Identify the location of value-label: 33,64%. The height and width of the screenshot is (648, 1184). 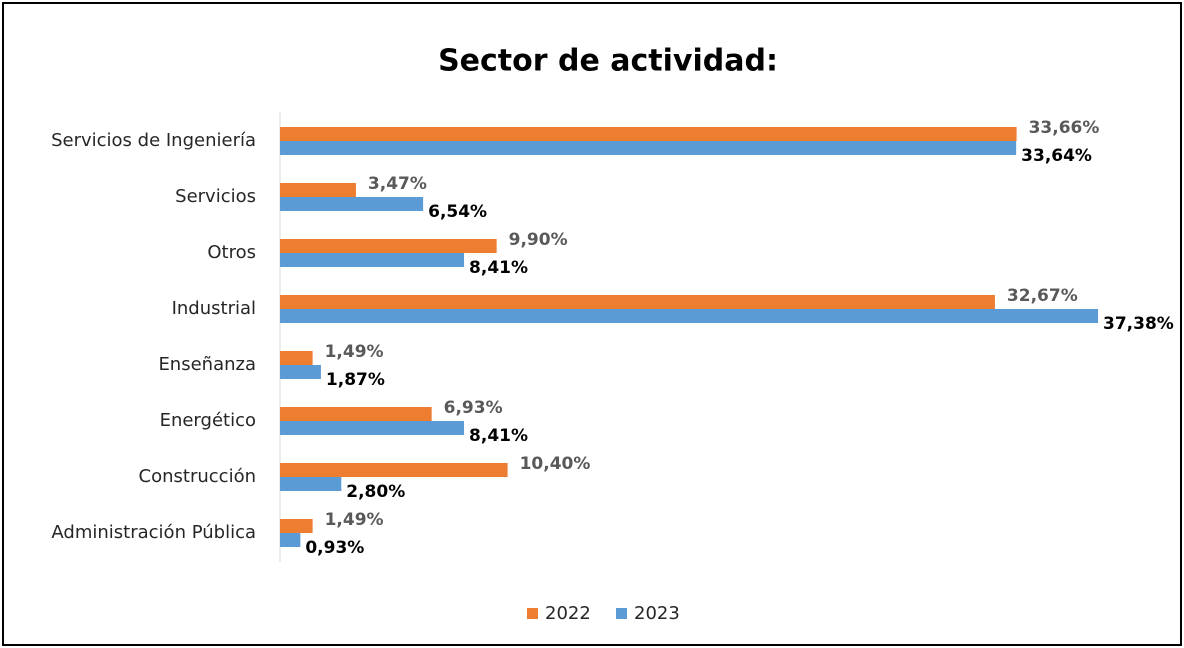
(1056, 156).